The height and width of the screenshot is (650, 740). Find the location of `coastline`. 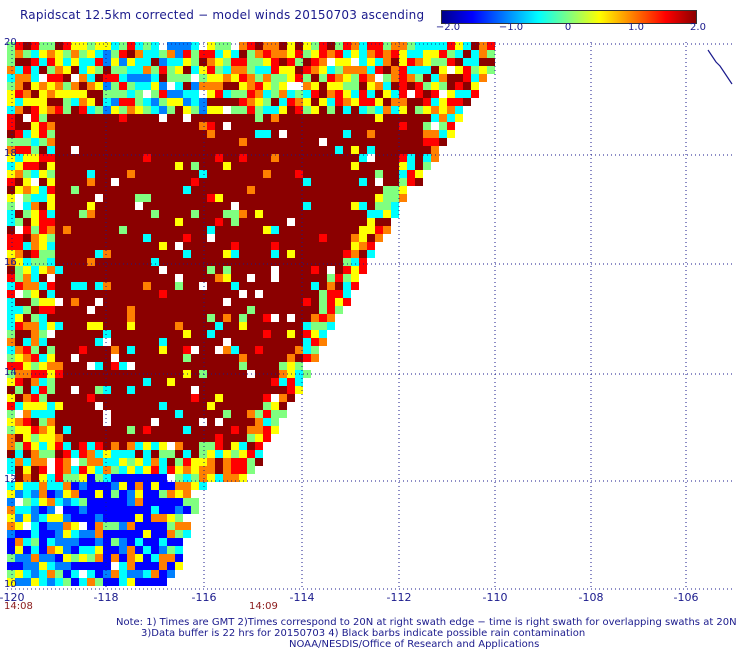

coastline is located at coordinates (720, 67).